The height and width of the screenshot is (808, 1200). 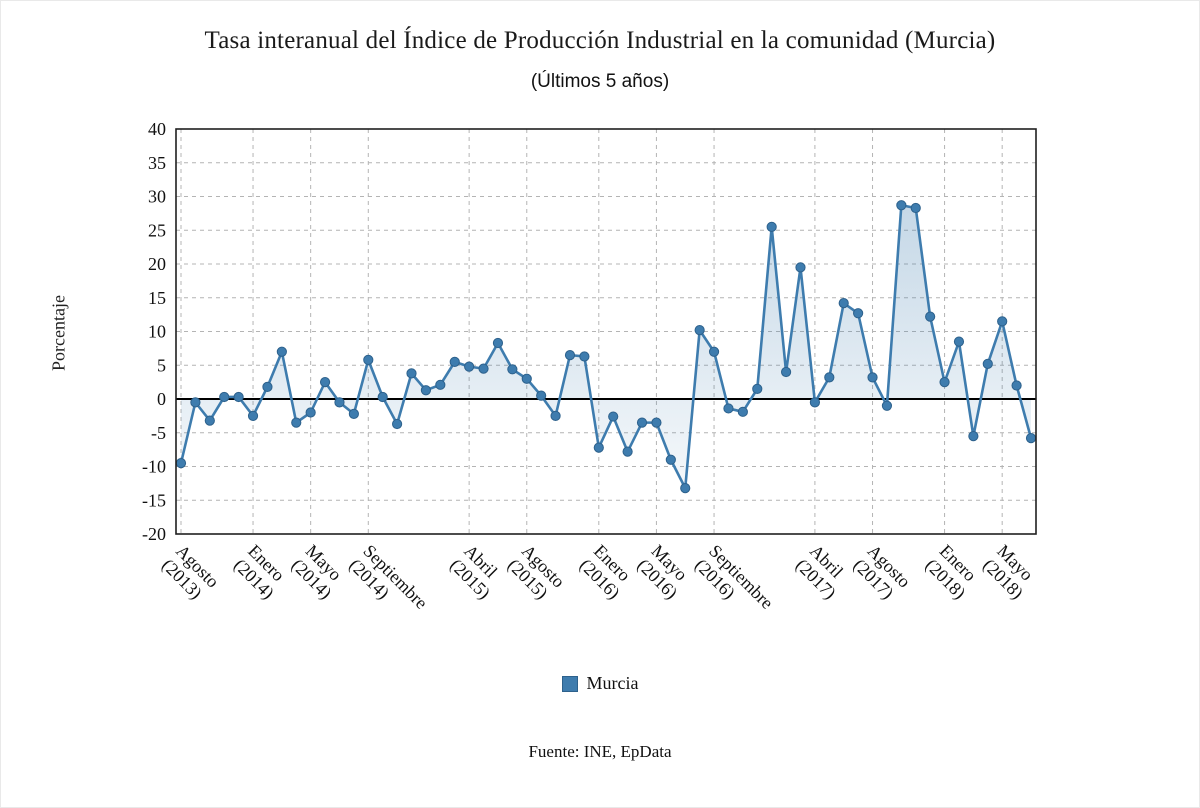 What do you see at coordinates (600, 81) in the screenshot?
I see `page-subtitle: (Últimos 5 años)` at bounding box center [600, 81].